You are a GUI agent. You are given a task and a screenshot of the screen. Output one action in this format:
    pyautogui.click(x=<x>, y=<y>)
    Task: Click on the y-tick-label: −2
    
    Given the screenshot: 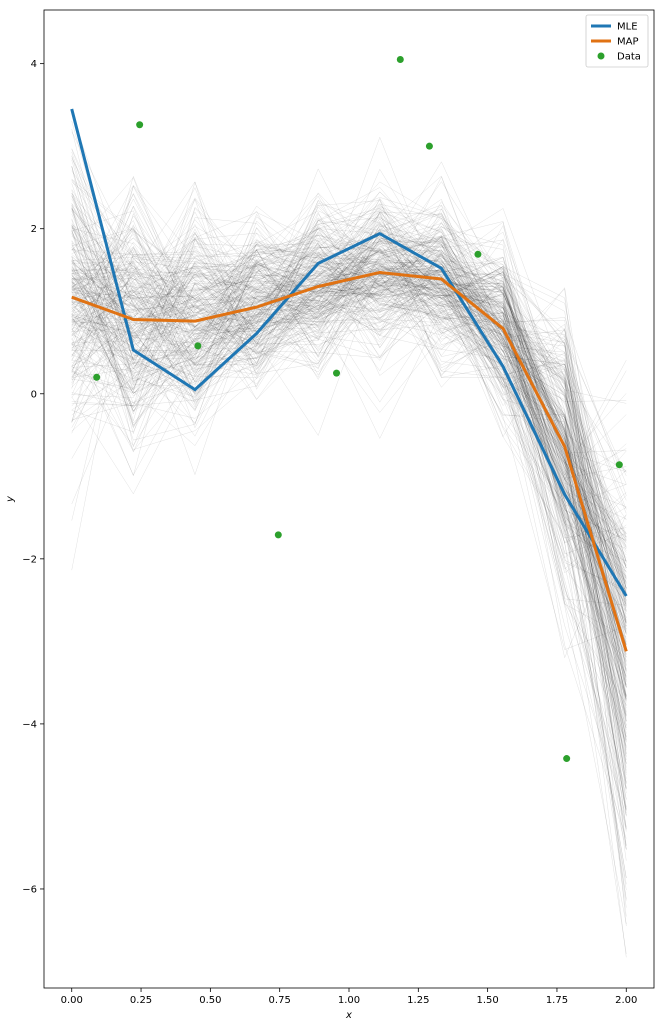 What is the action you would take?
    pyautogui.click(x=29, y=559)
    